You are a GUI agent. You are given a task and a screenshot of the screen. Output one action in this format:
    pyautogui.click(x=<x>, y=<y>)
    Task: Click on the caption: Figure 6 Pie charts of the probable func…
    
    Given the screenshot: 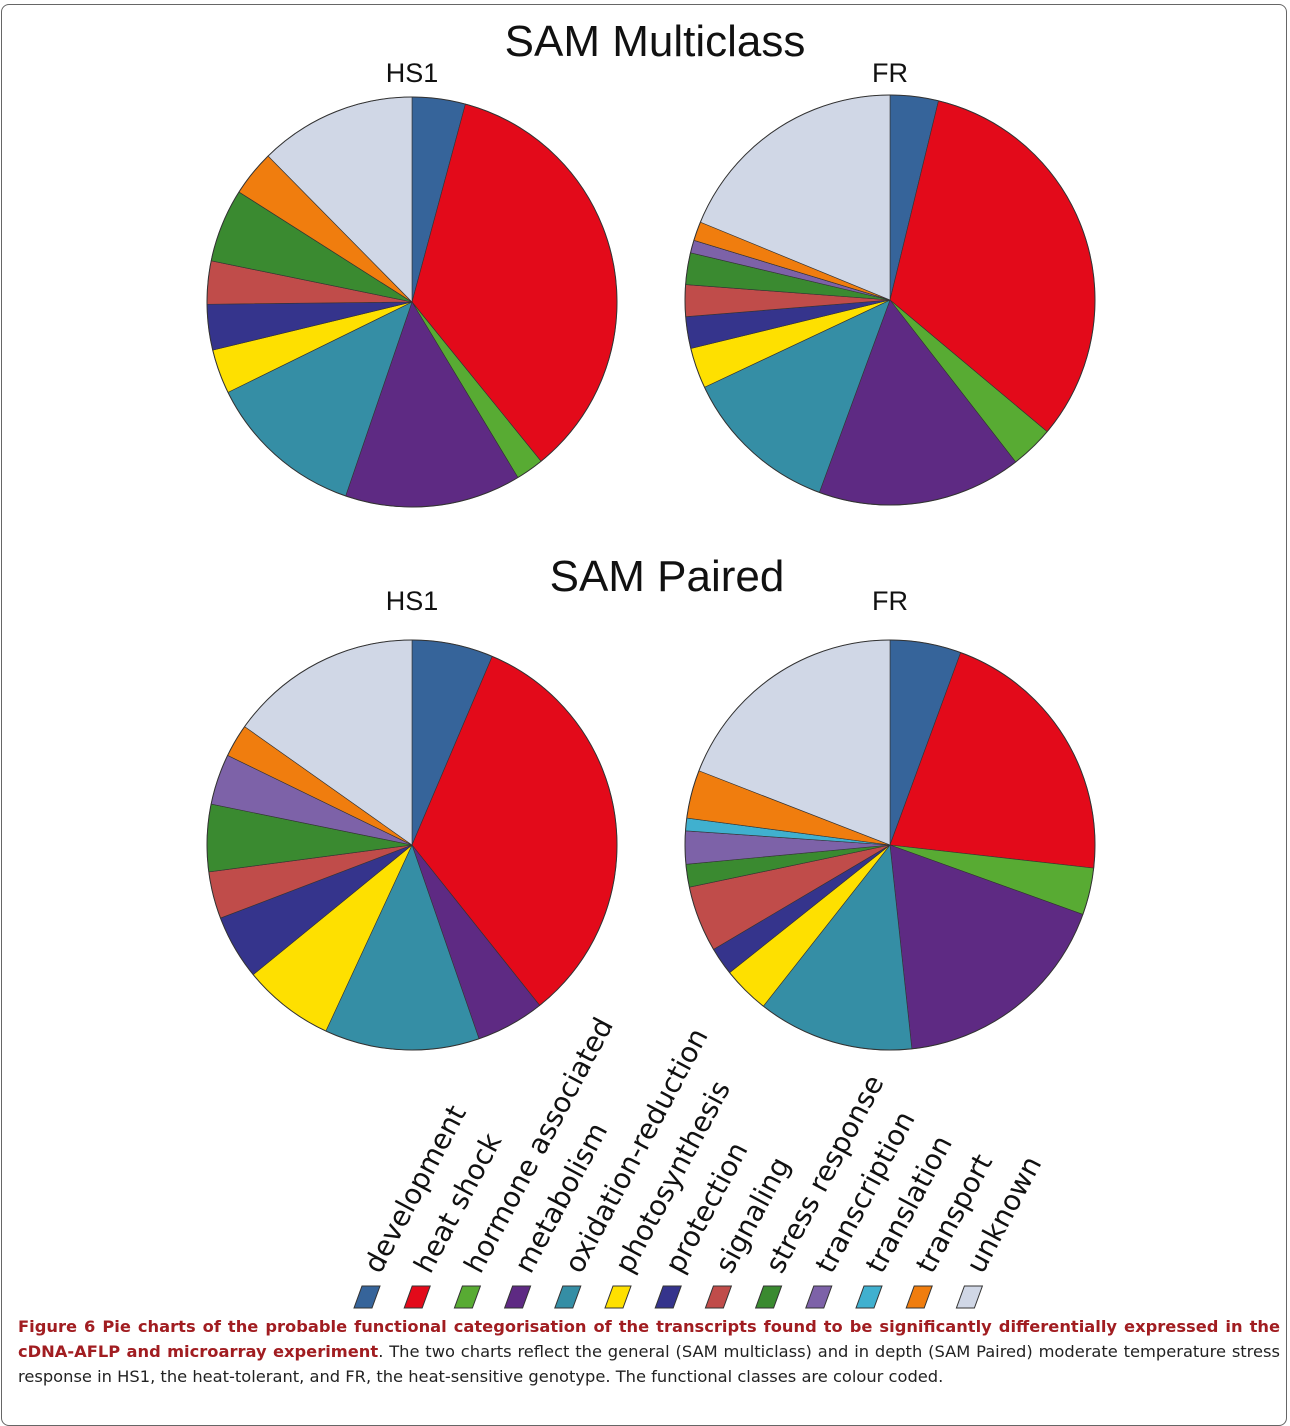 What is the action you would take?
    pyautogui.click(x=649, y=1351)
    